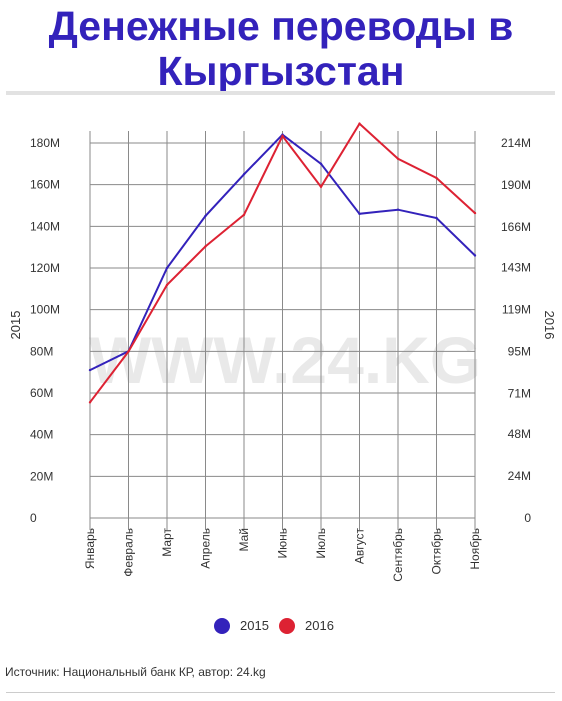 The height and width of the screenshot is (701, 562). I want to click on y-left-tick-label: 20M, so click(41, 476).